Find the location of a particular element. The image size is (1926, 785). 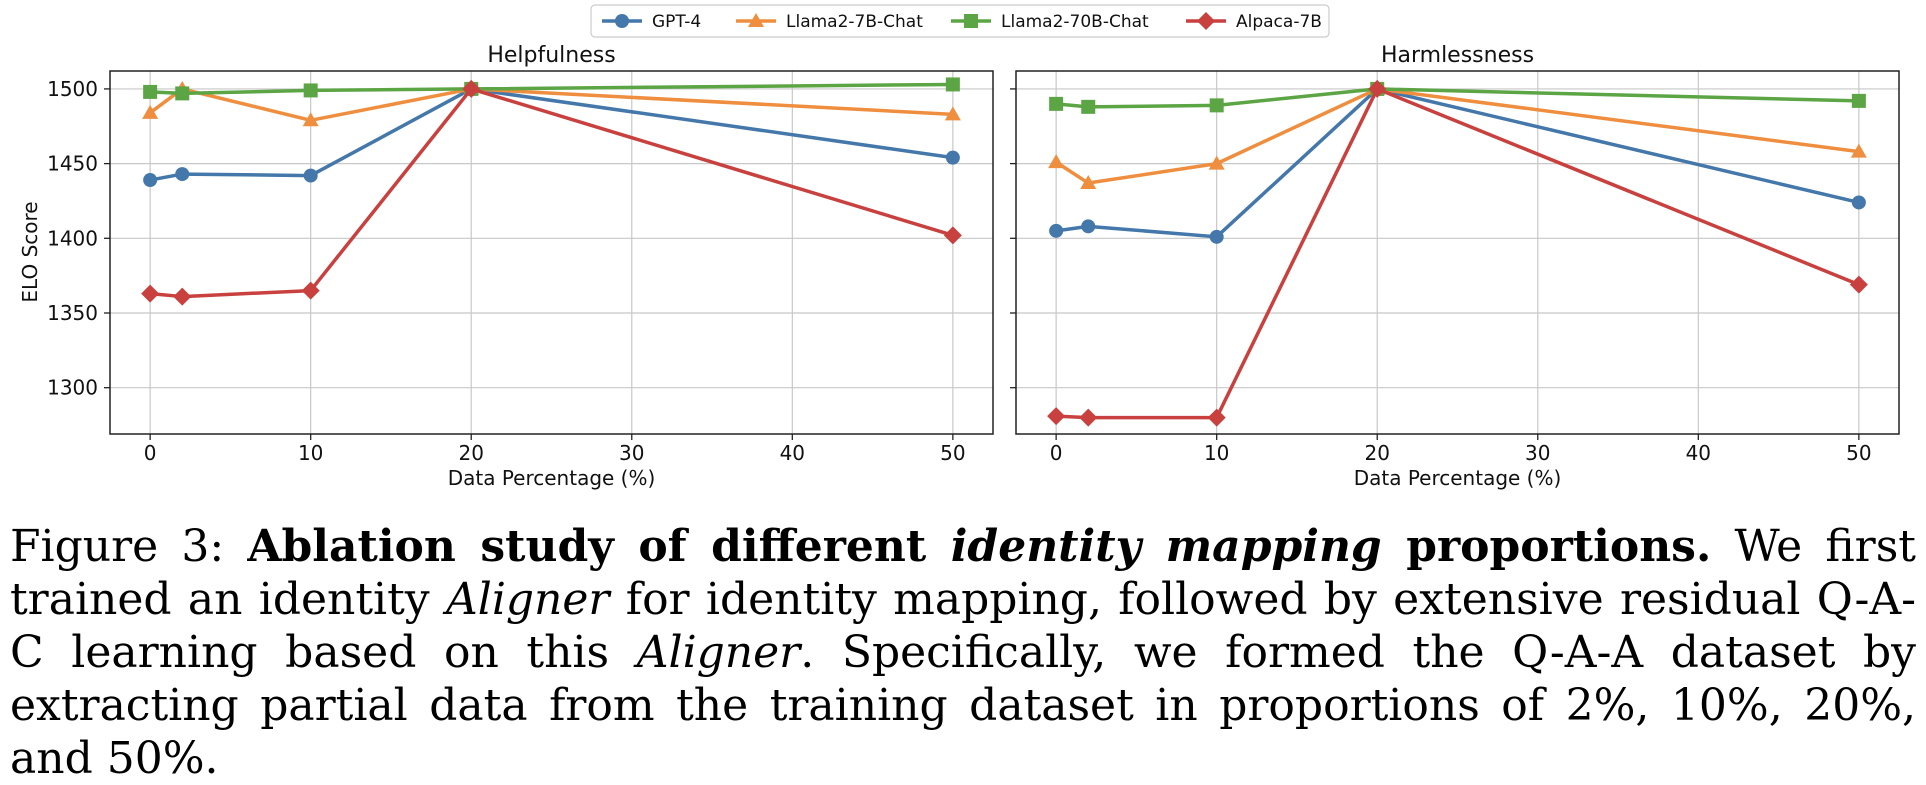

harmlessness-gpt-4-line is located at coordinates (1457, 163).